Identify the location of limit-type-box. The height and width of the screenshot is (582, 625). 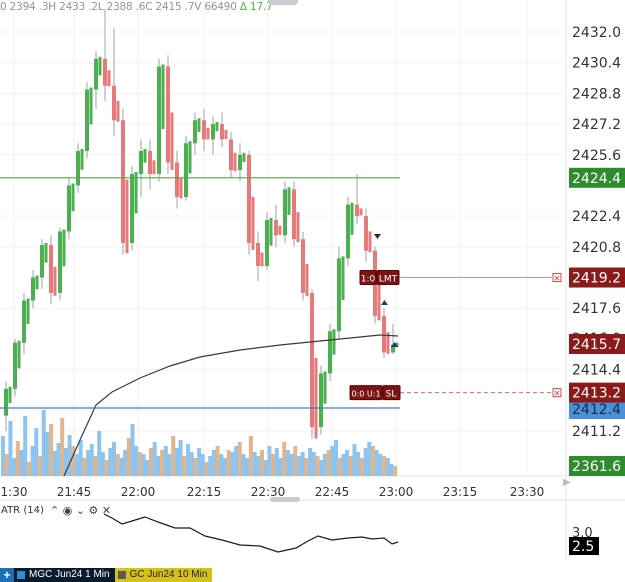
(388, 278).